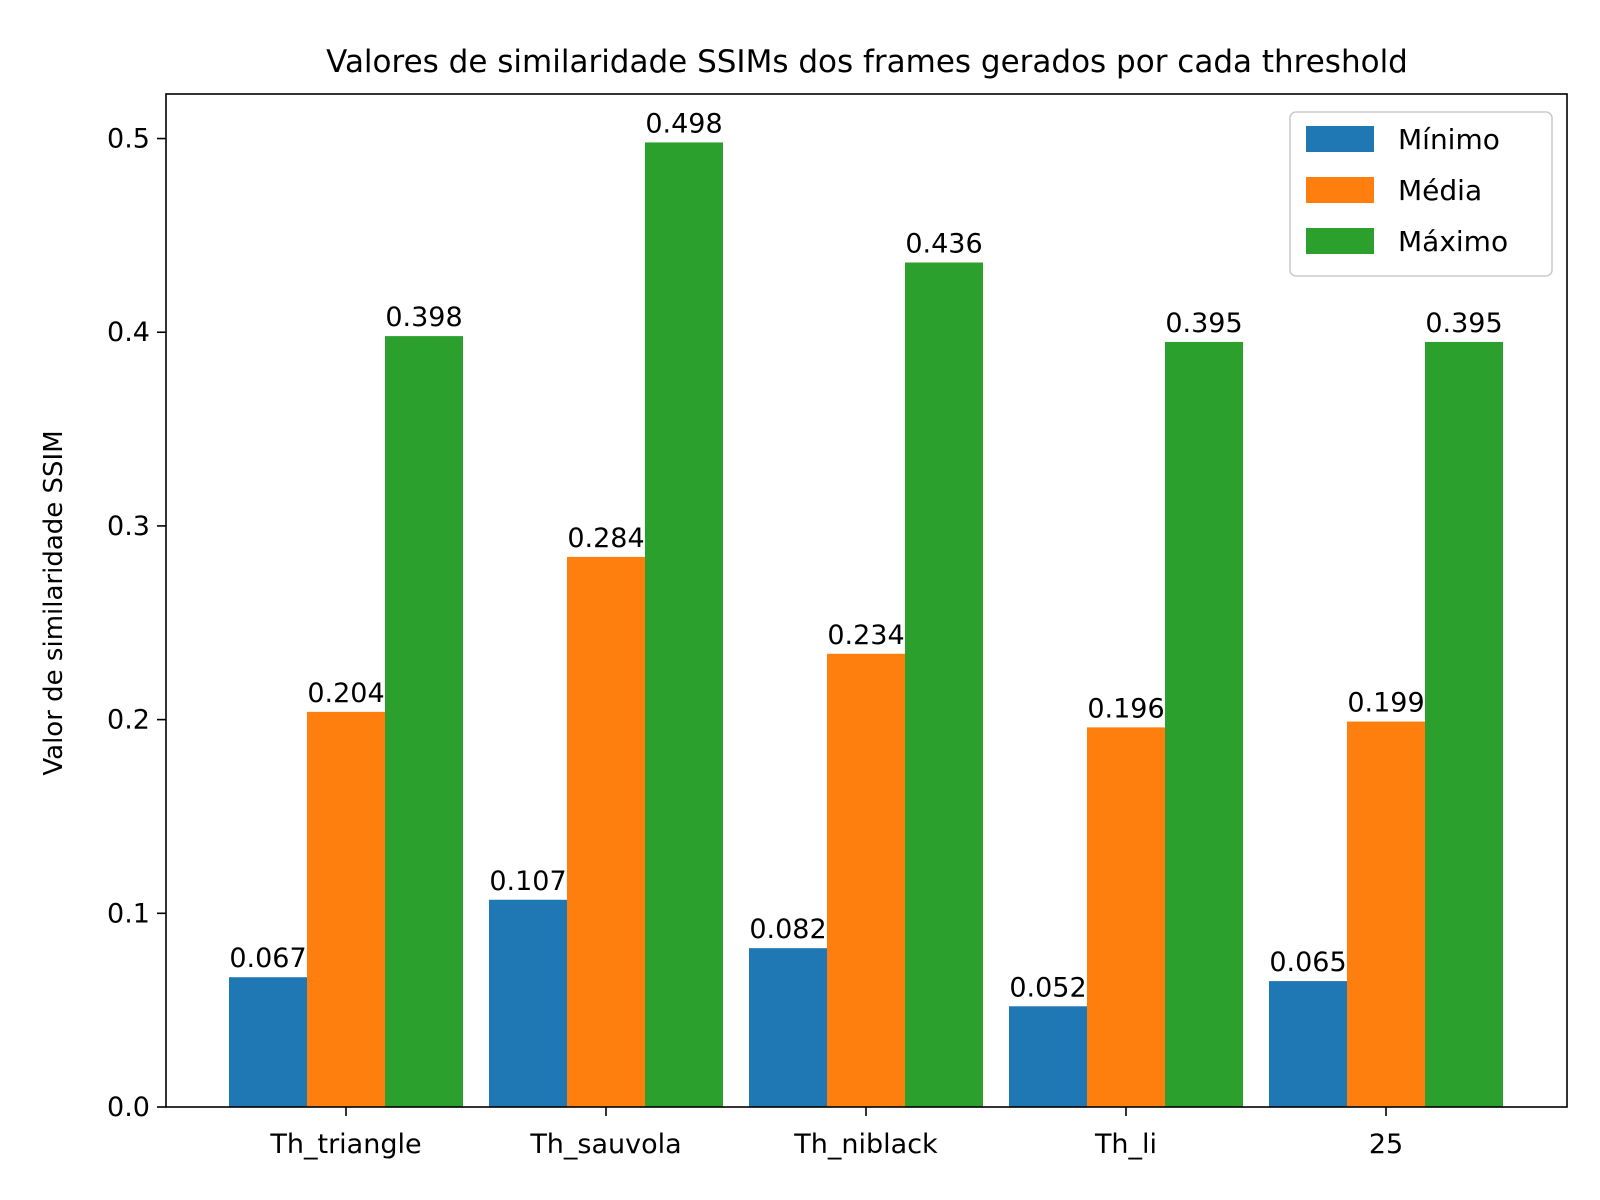 Image resolution: width=1600 pixels, height=1200 pixels. Describe the element at coordinates (788, 1027) in the screenshot. I see `bar-Th_niblack-Mínimo` at that location.